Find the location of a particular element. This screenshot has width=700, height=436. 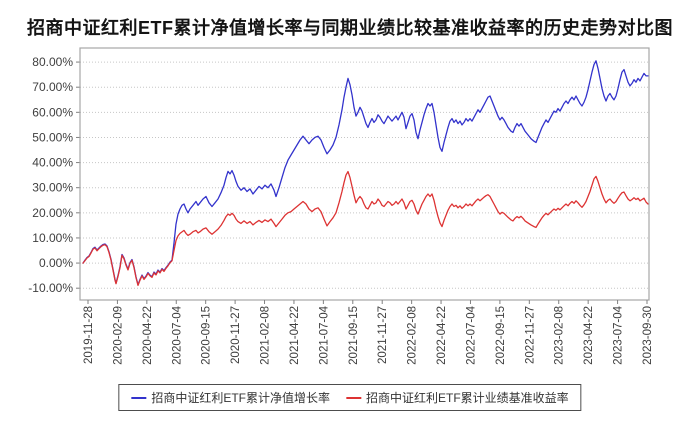

y-axis-tick-label: 80.00% is located at coordinates (52, 62).